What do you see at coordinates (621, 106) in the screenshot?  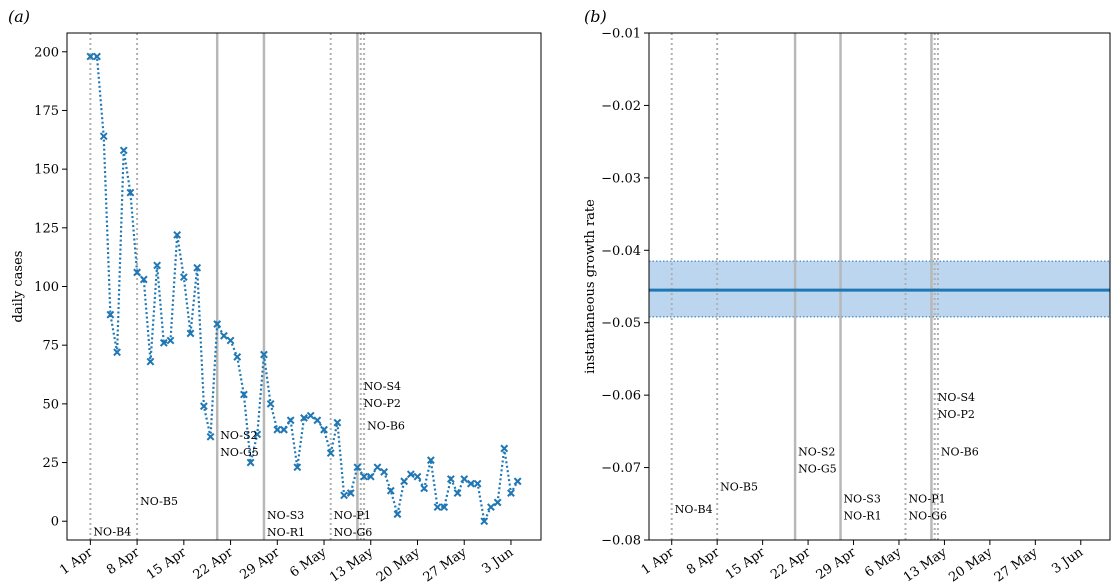 I see `y-tick-label: −0.02` at bounding box center [621, 106].